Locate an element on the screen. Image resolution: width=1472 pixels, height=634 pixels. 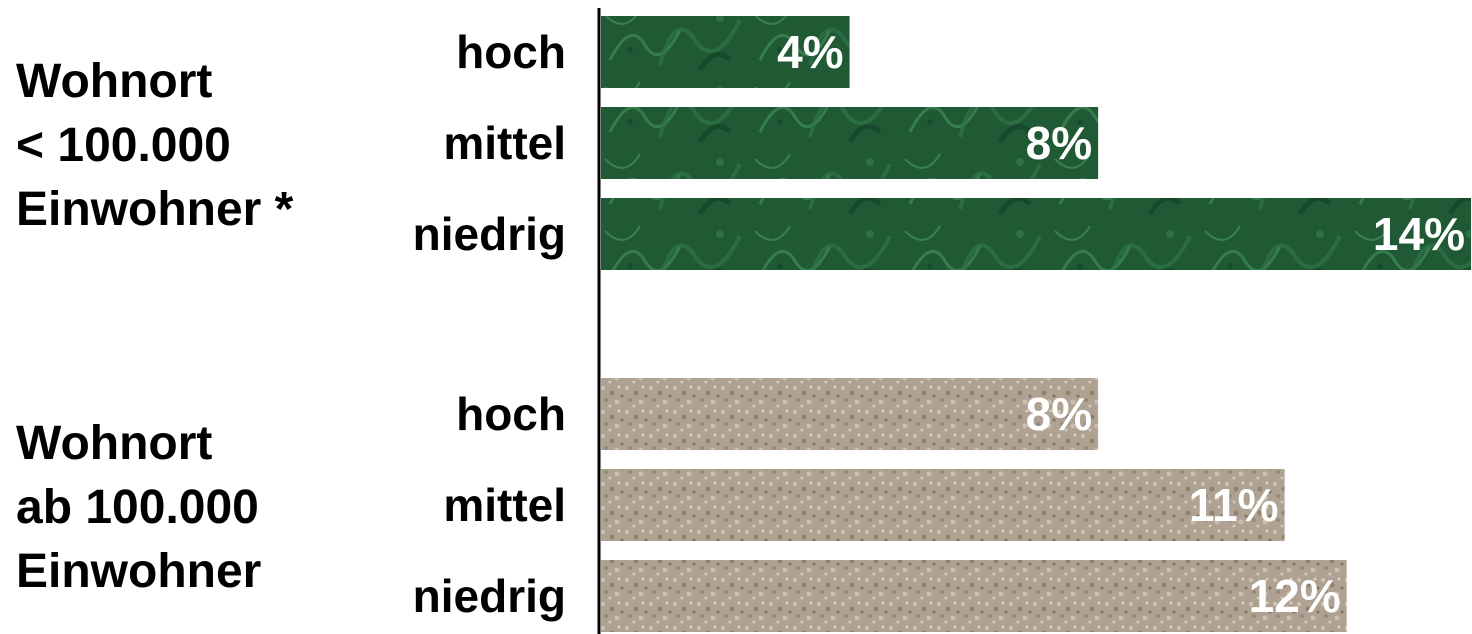
value-label-large-town-hoch: 8% is located at coordinates (1059, 414).